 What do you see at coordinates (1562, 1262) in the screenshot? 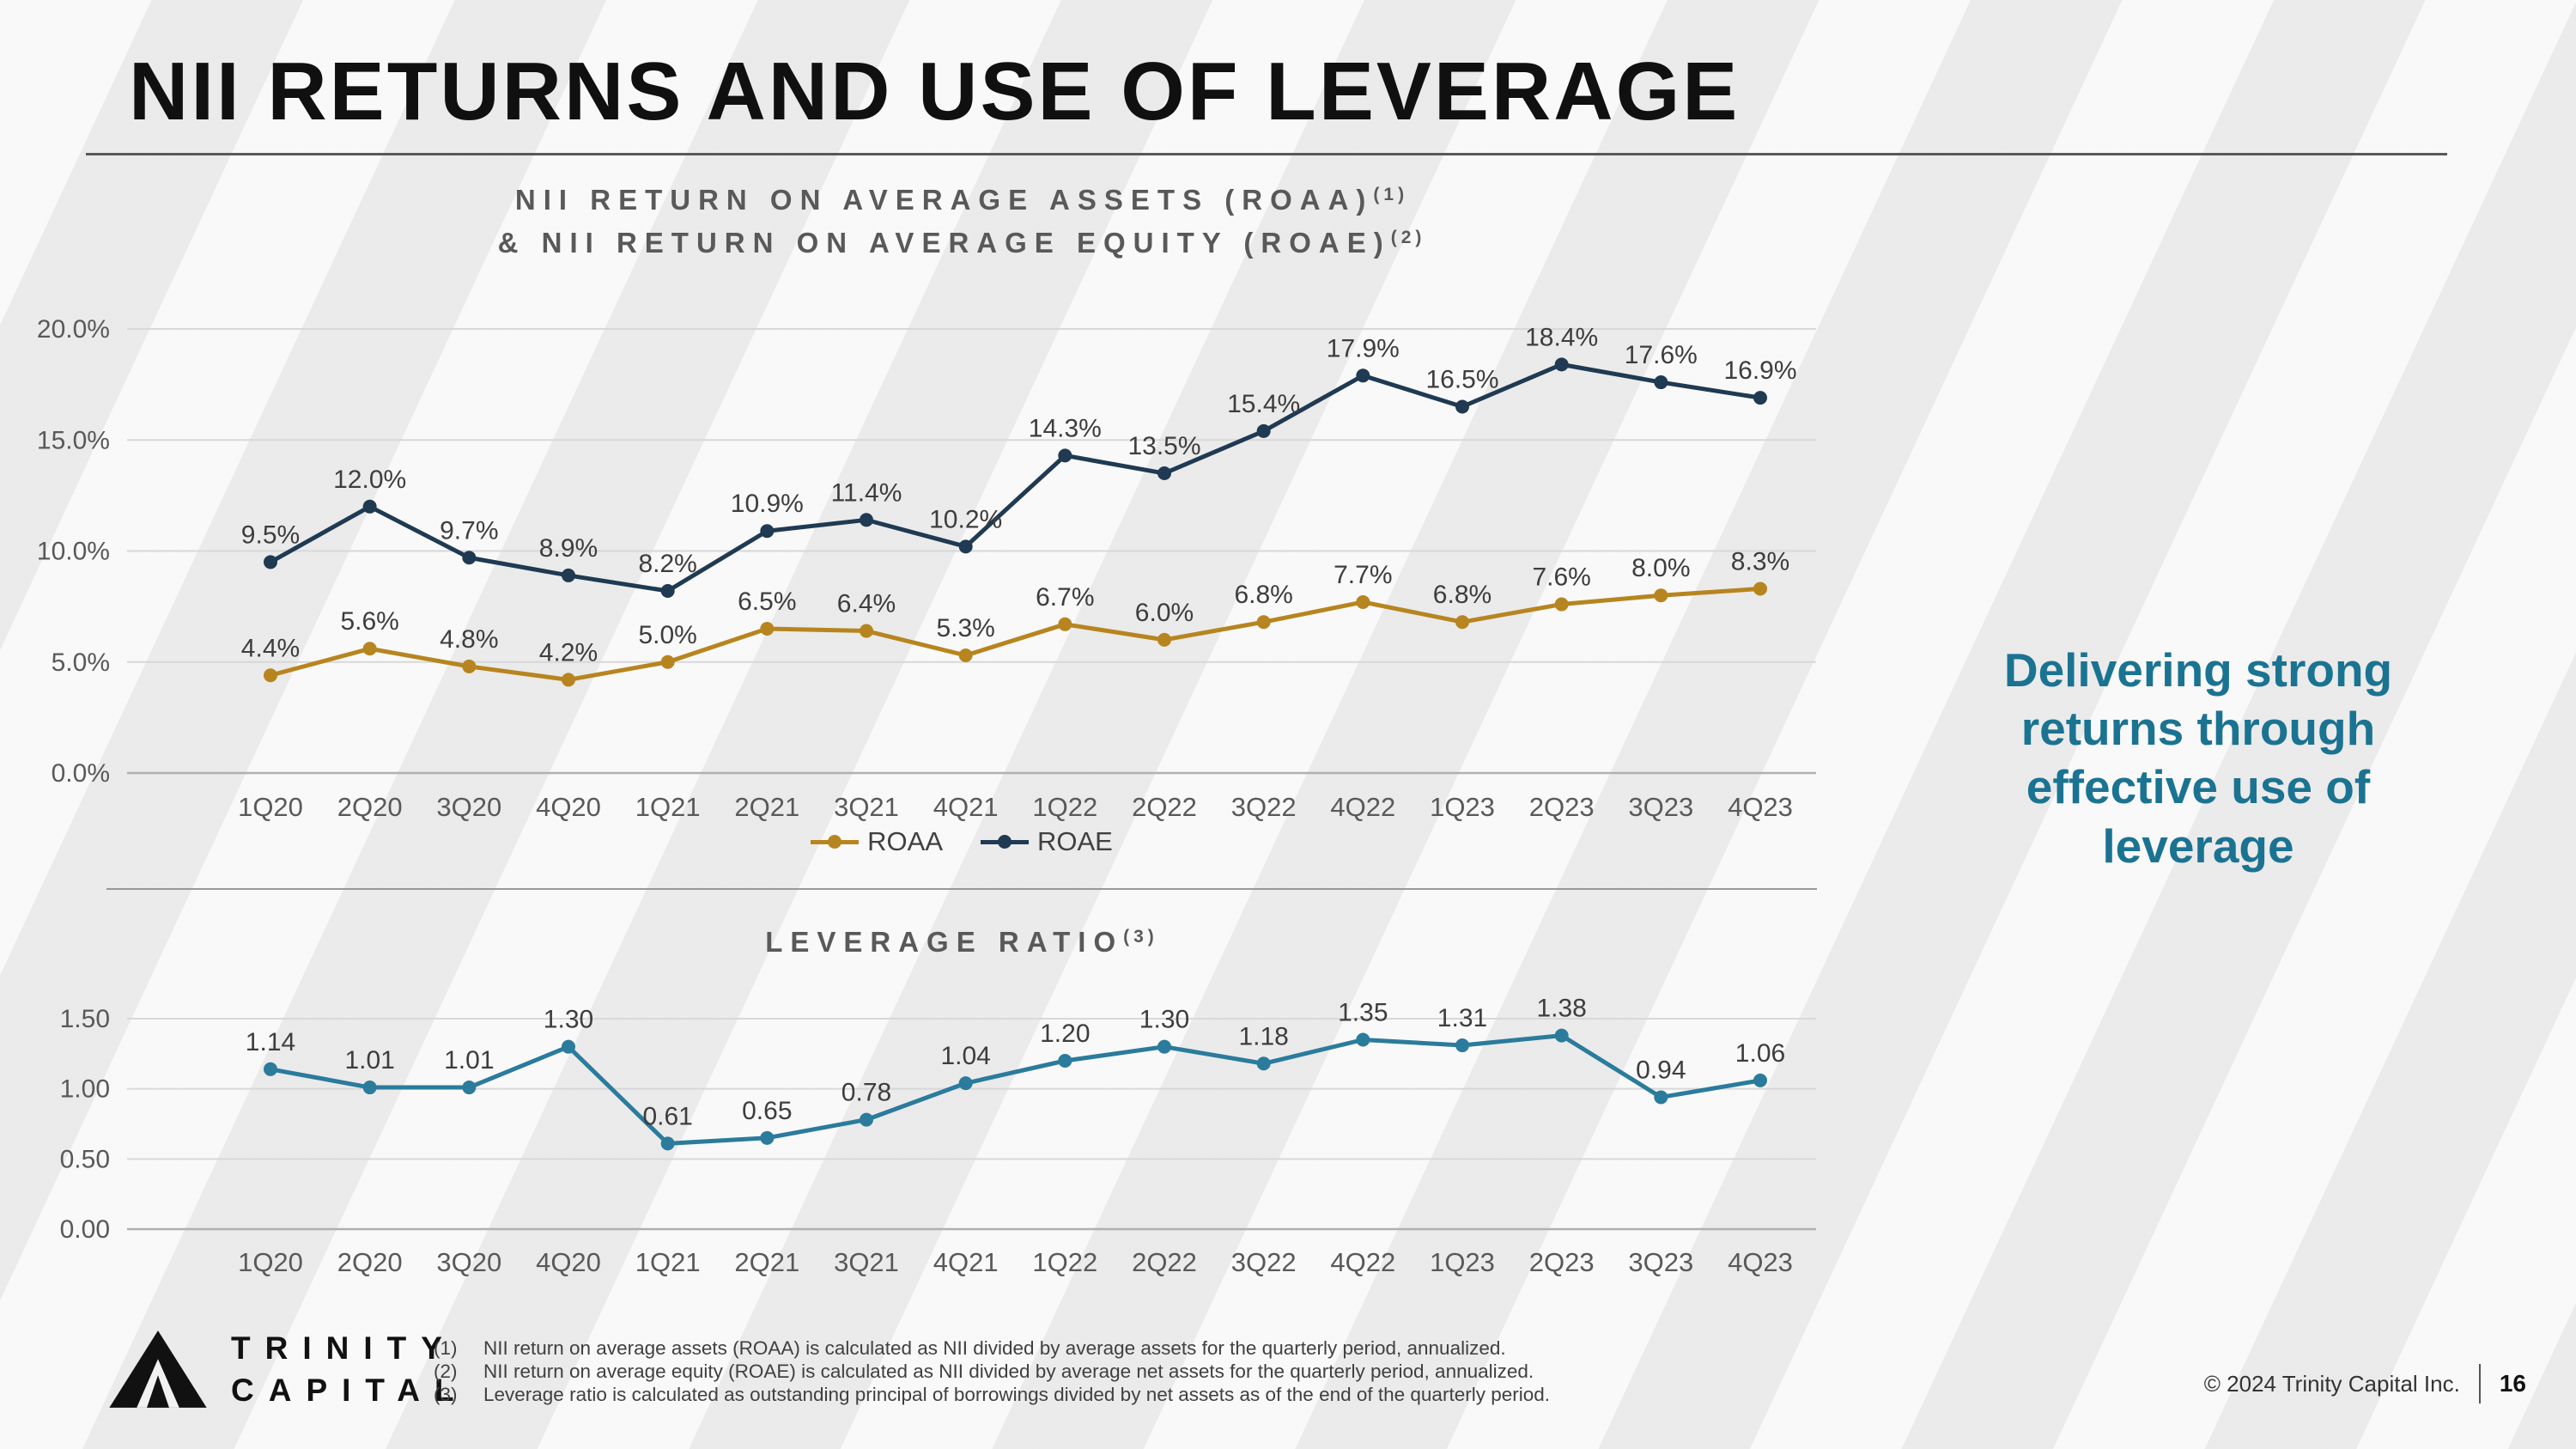
I see `x-axis-label: 2Q23` at bounding box center [1562, 1262].